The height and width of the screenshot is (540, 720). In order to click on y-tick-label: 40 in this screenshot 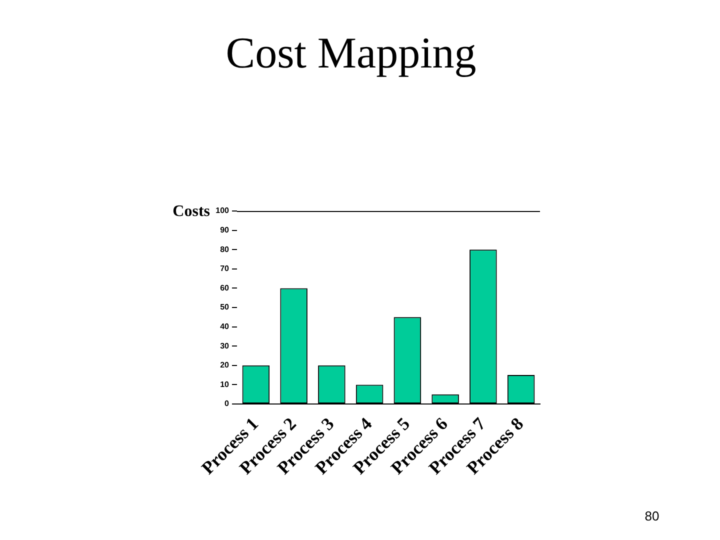, I will do `click(225, 327)`.